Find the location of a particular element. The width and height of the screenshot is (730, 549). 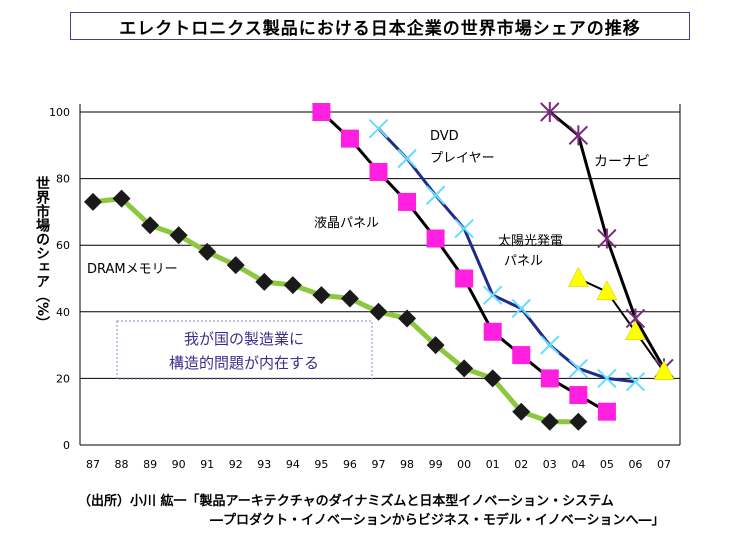

x-tick-03: 03 is located at coordinates (550, 464).